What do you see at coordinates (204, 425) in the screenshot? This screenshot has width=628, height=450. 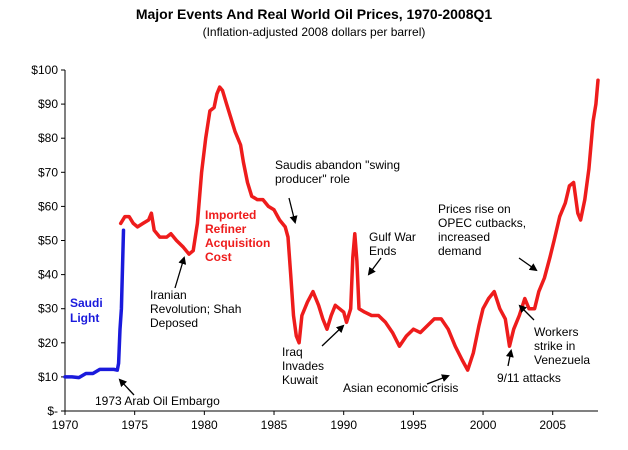 I see `x-tick-label: 1980` at bounding box center [204, 425].